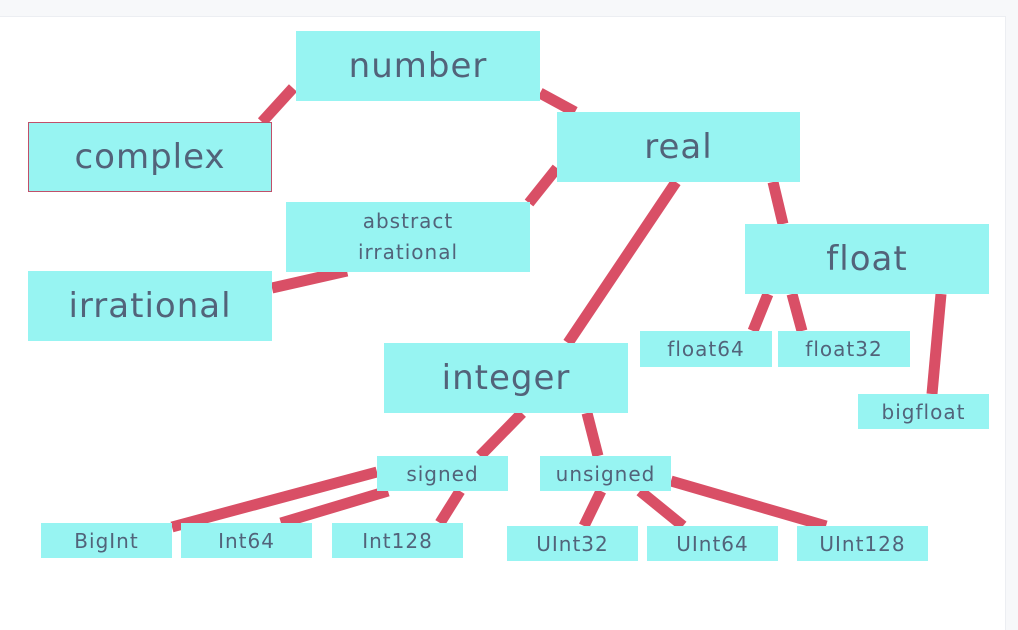  I want to click on node-irrational: irrational, so click(150, 306).